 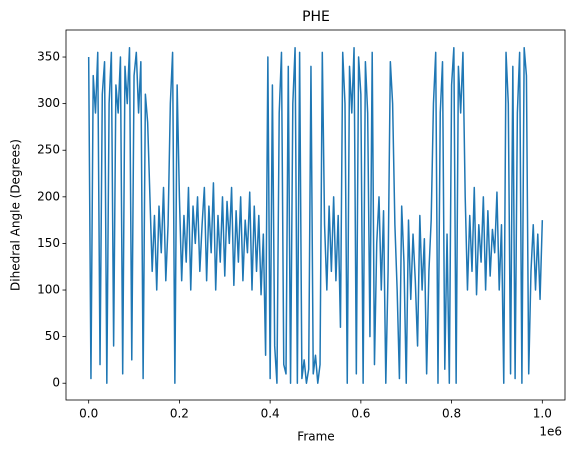 What do you see at coordinates (88, 414) in the screenshot?
I see `x-tick-label: 0.0` at bounding box center [88, 414].